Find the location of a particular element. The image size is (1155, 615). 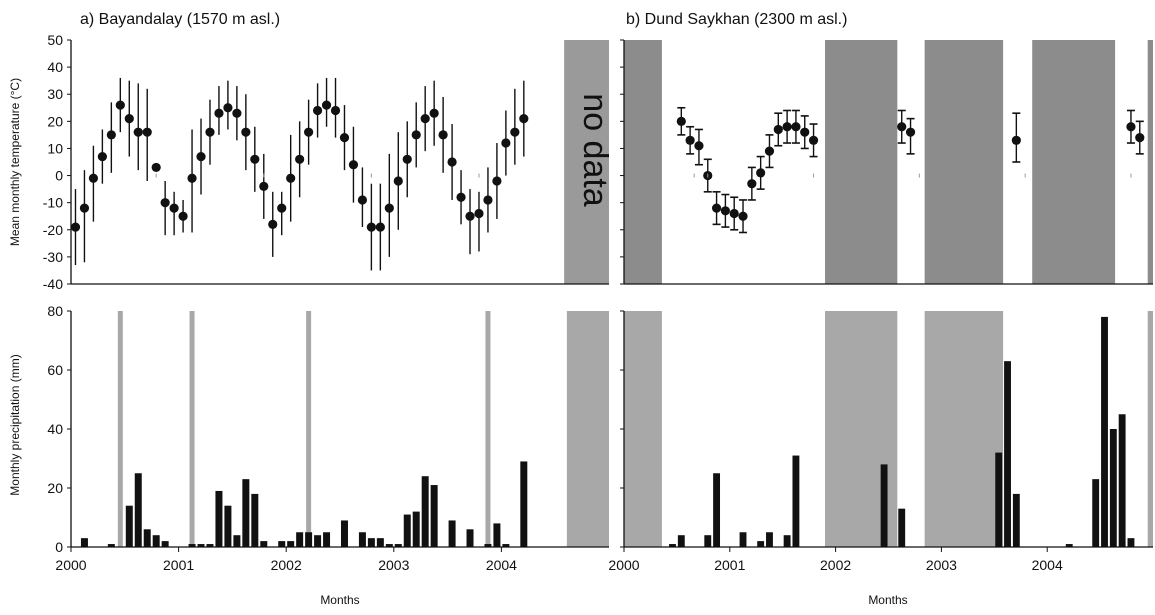

temp-y-axis-label: Mean monthly temperature (°C) is located at coordinates (15, 162).